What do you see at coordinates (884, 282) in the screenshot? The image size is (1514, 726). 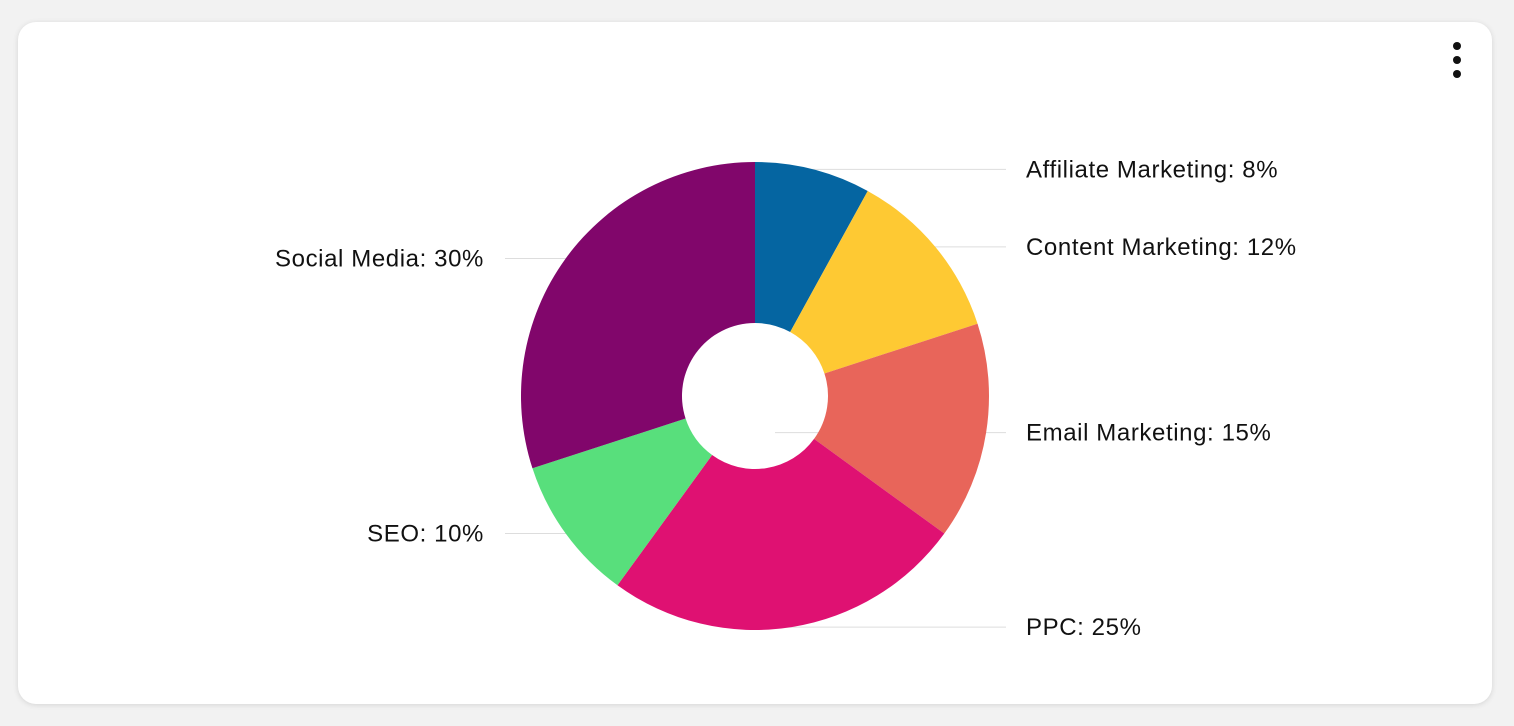 I see `slice-content-marketing` at bounding box center [884, 282].